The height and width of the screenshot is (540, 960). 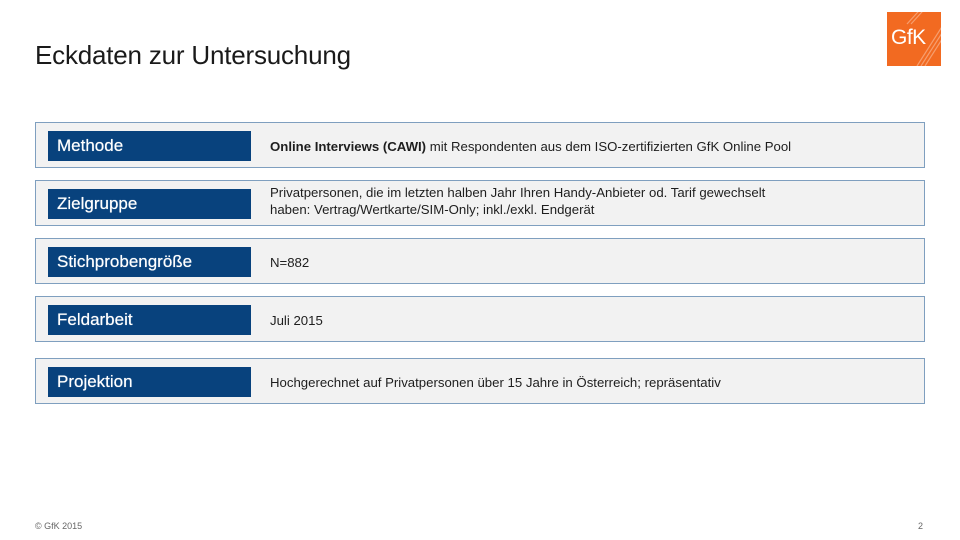 What do you see at coordinates (149, 204) in the screenshot?
I see `row-label-zielgruppe: Zielgruppe` at bounding box center [149, 204].